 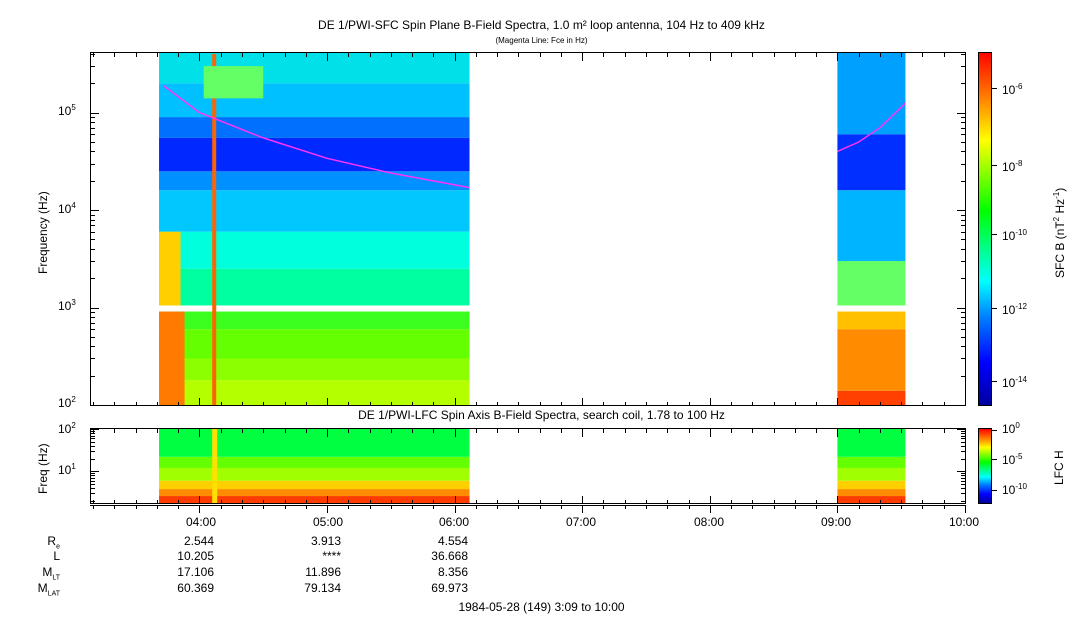 What do you see at coordinates (1059, 232) in the screenshot?
I see `sfc-colorbar-label: SFC B (nT2 Hz-1)` at bounding box center [1059, 232].